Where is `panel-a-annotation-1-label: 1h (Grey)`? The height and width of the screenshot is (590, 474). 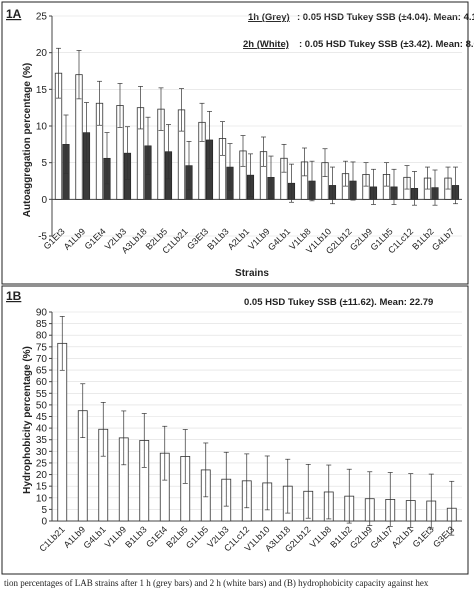 panel-a-annotation-1-label: 1h (Grey) is located at coordinates (269, 17).